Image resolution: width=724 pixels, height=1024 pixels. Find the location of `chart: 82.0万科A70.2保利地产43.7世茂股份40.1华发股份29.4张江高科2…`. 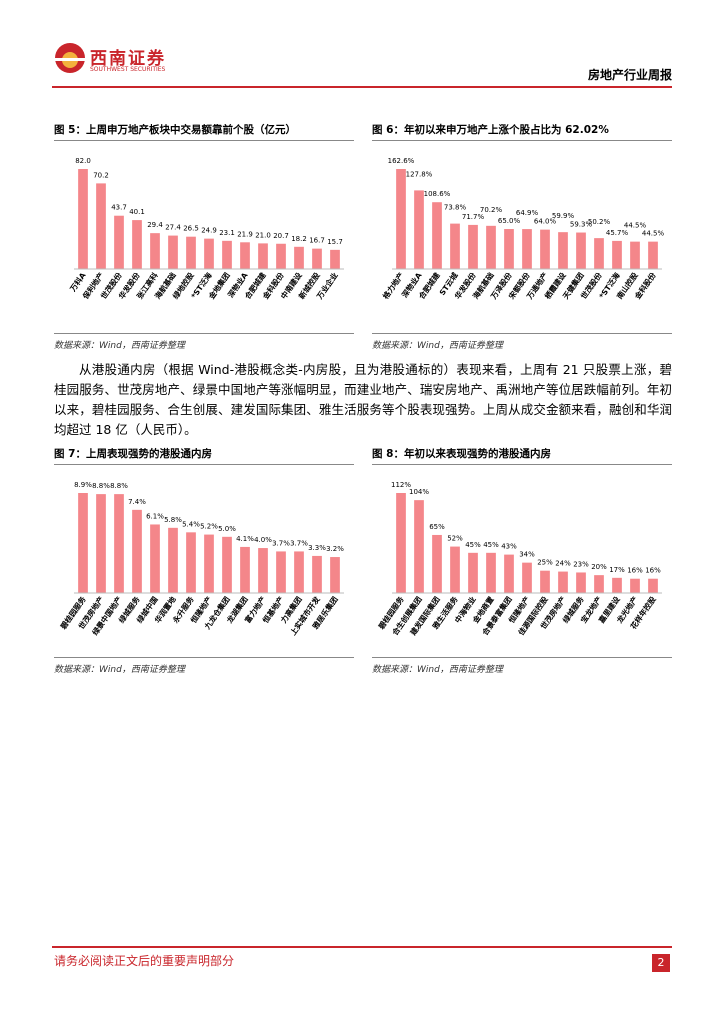

chart: 82.0万科A70.2保利地产43.7世茂股份40.1华发股份29.4张江高科2… is located at coordinates (205, 229).